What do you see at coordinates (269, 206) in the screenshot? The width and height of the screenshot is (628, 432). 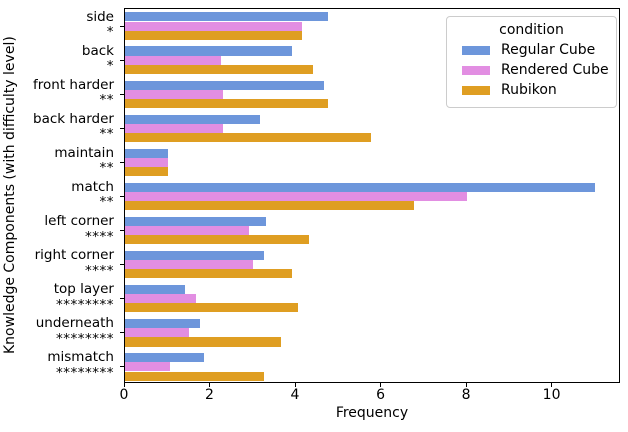 I see `bar-rubikon-match` at bounding box center [269, 206].